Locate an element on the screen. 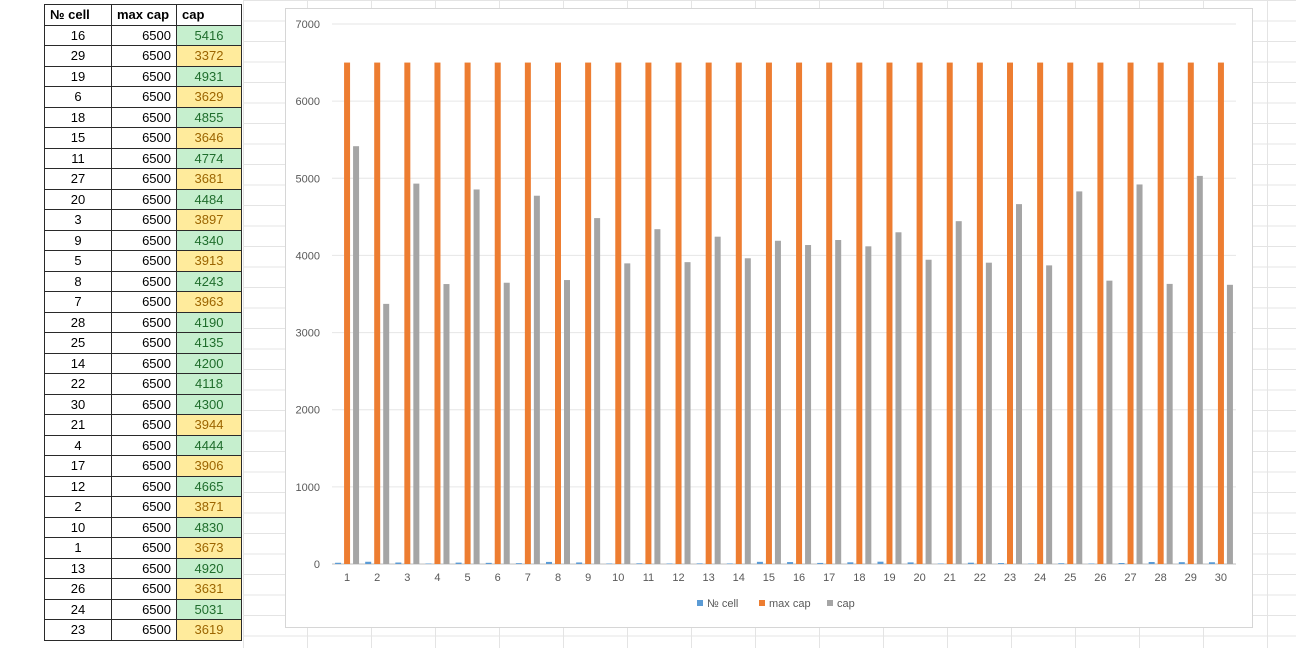  cell-number: 21 is located at coordinates (78, 425).